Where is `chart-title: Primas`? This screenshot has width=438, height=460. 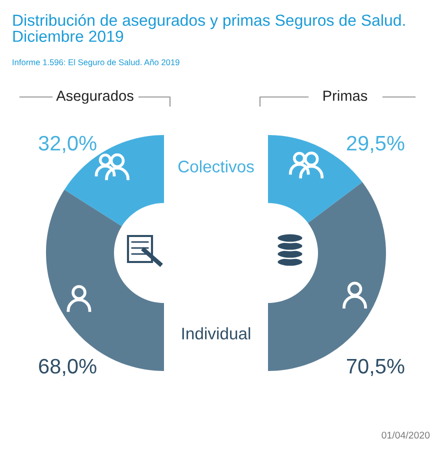
chart-title: Primas is located at coordinates (346, 95).